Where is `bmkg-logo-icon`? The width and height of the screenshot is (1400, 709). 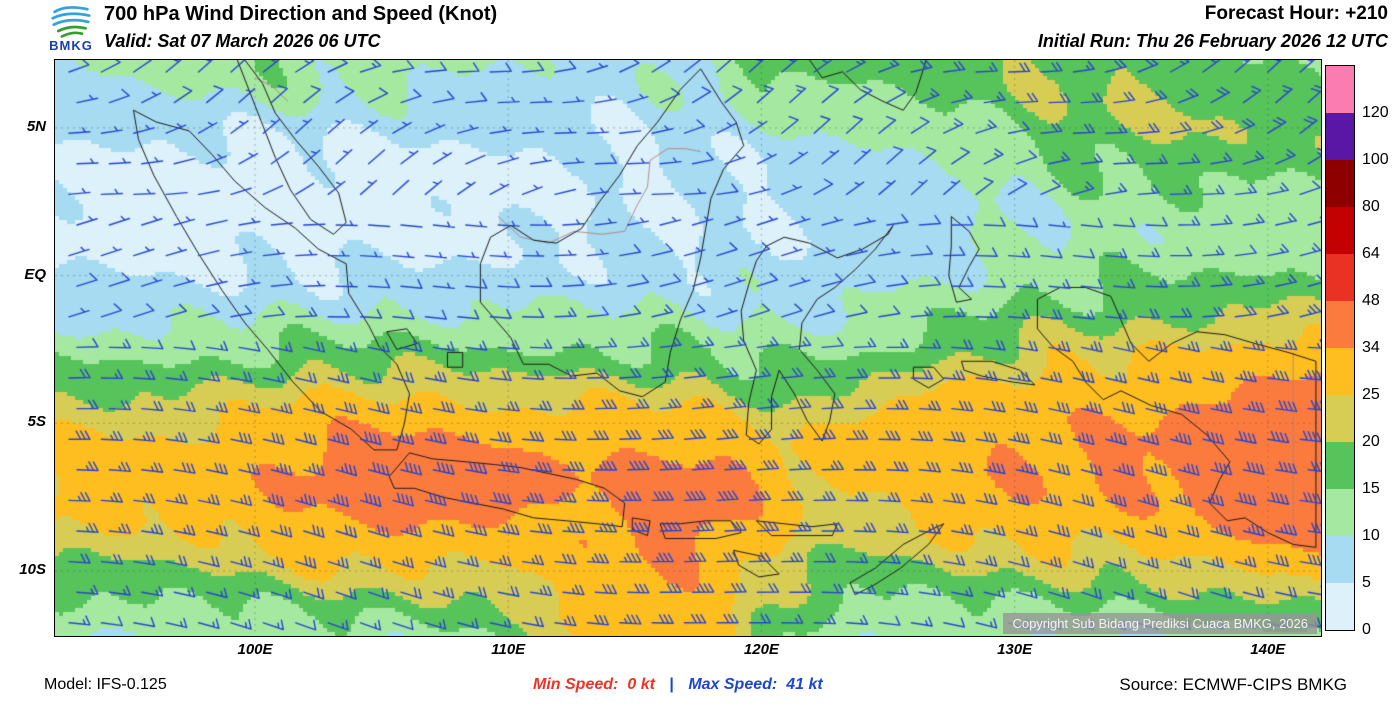
bmkg-logo-icon is located at coordinates (71, 22).